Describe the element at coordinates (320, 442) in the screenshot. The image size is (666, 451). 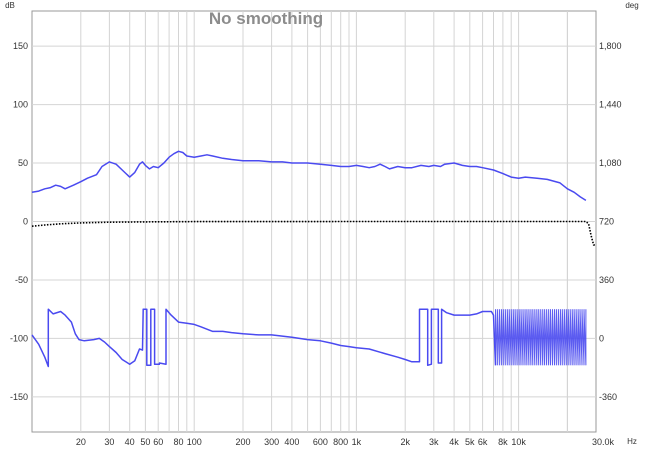
I see `x-tick-label: 600` at that location.